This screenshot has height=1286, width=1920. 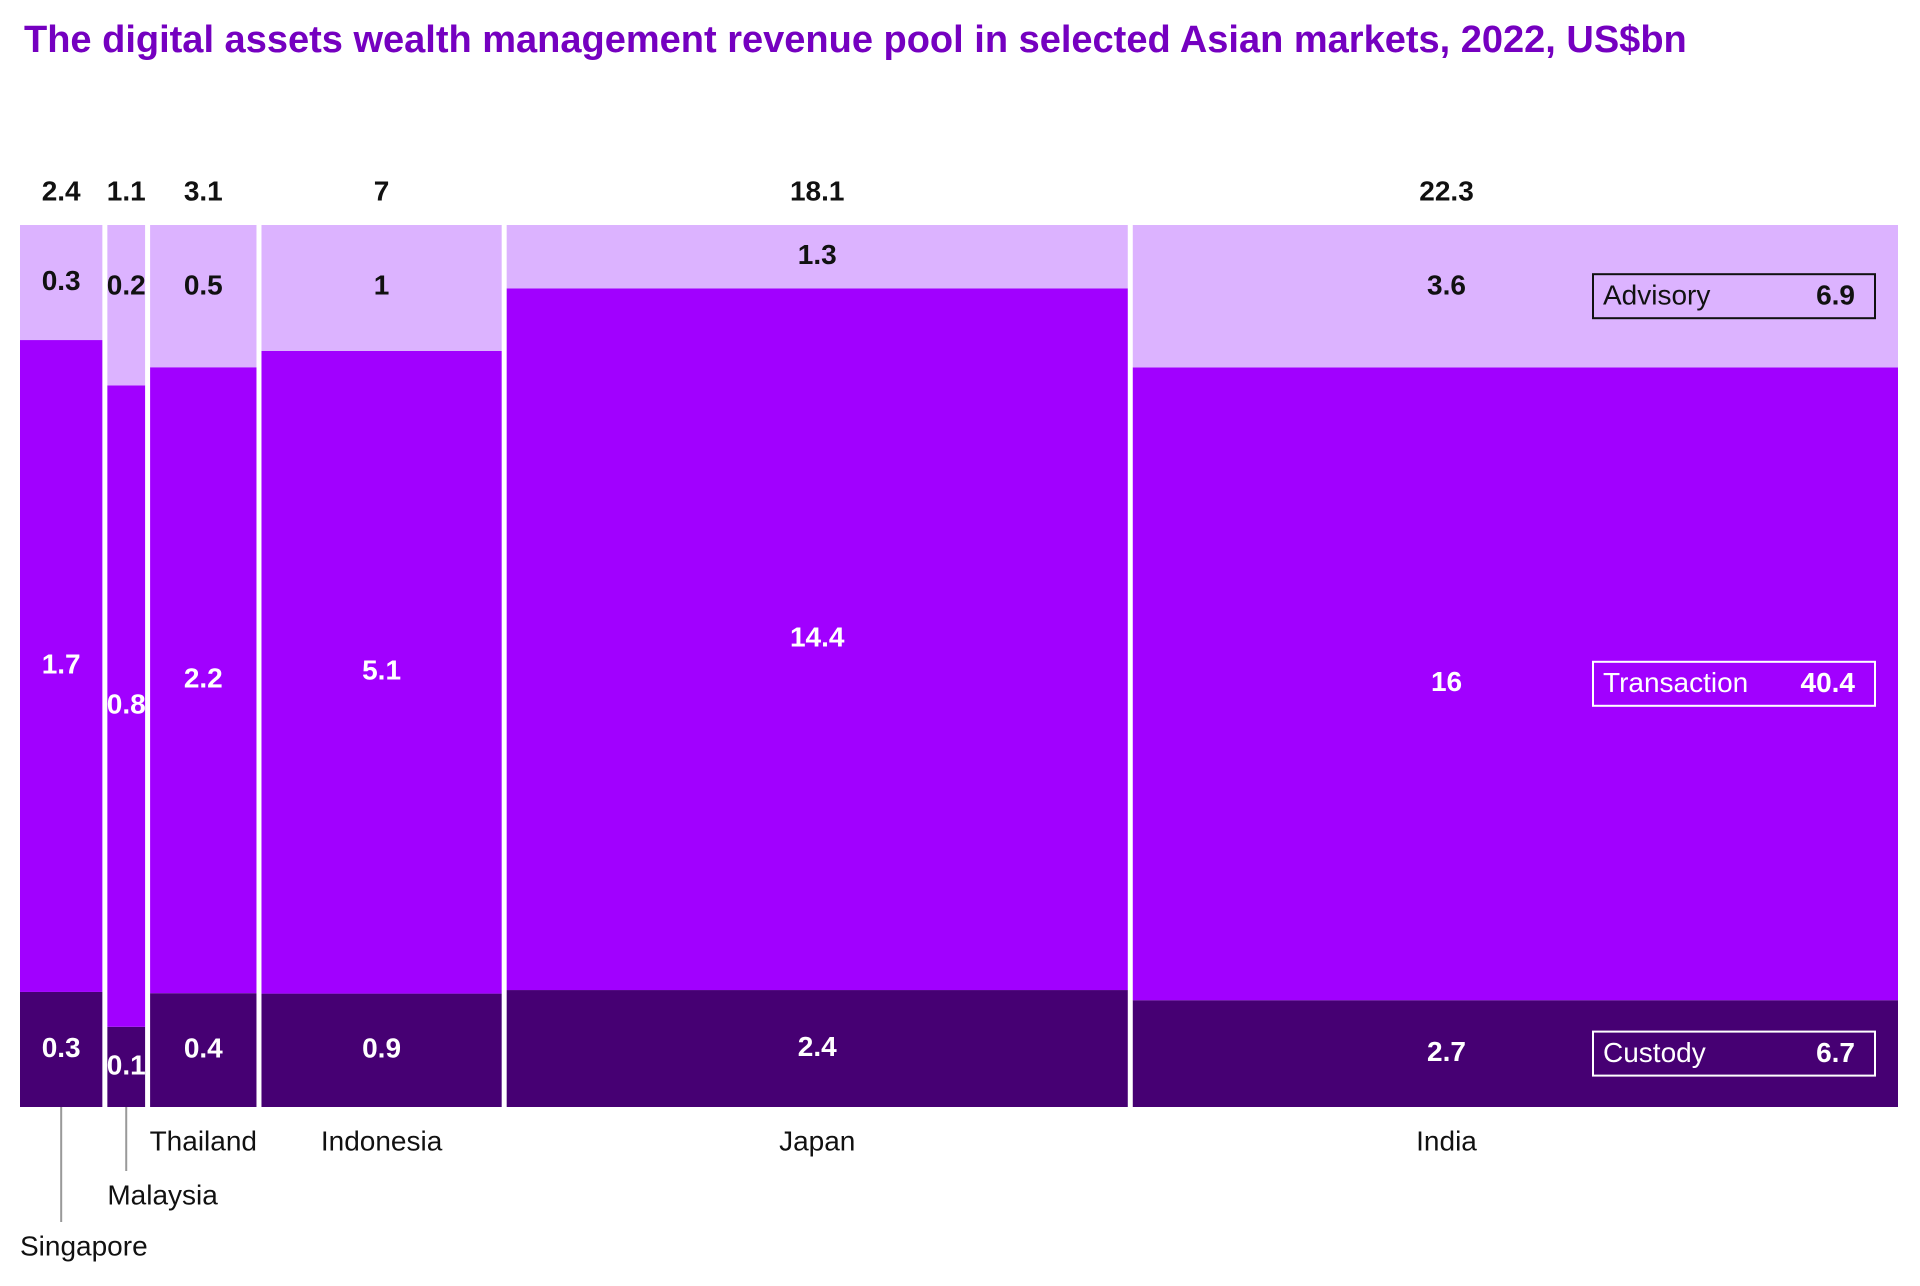 I want to click on category-label: Japan, so click(x=817, y=1140).